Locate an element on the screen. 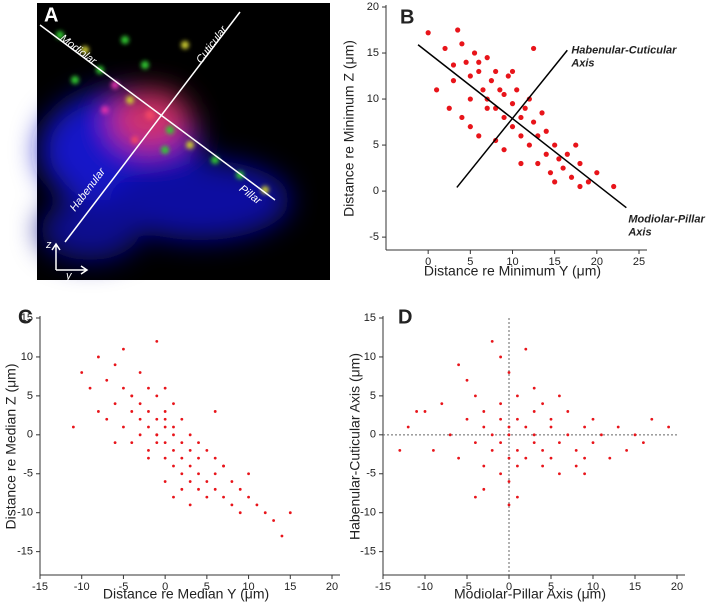 The image size is (708, 606). panel-letter: C is located at coordinates (25, 317).